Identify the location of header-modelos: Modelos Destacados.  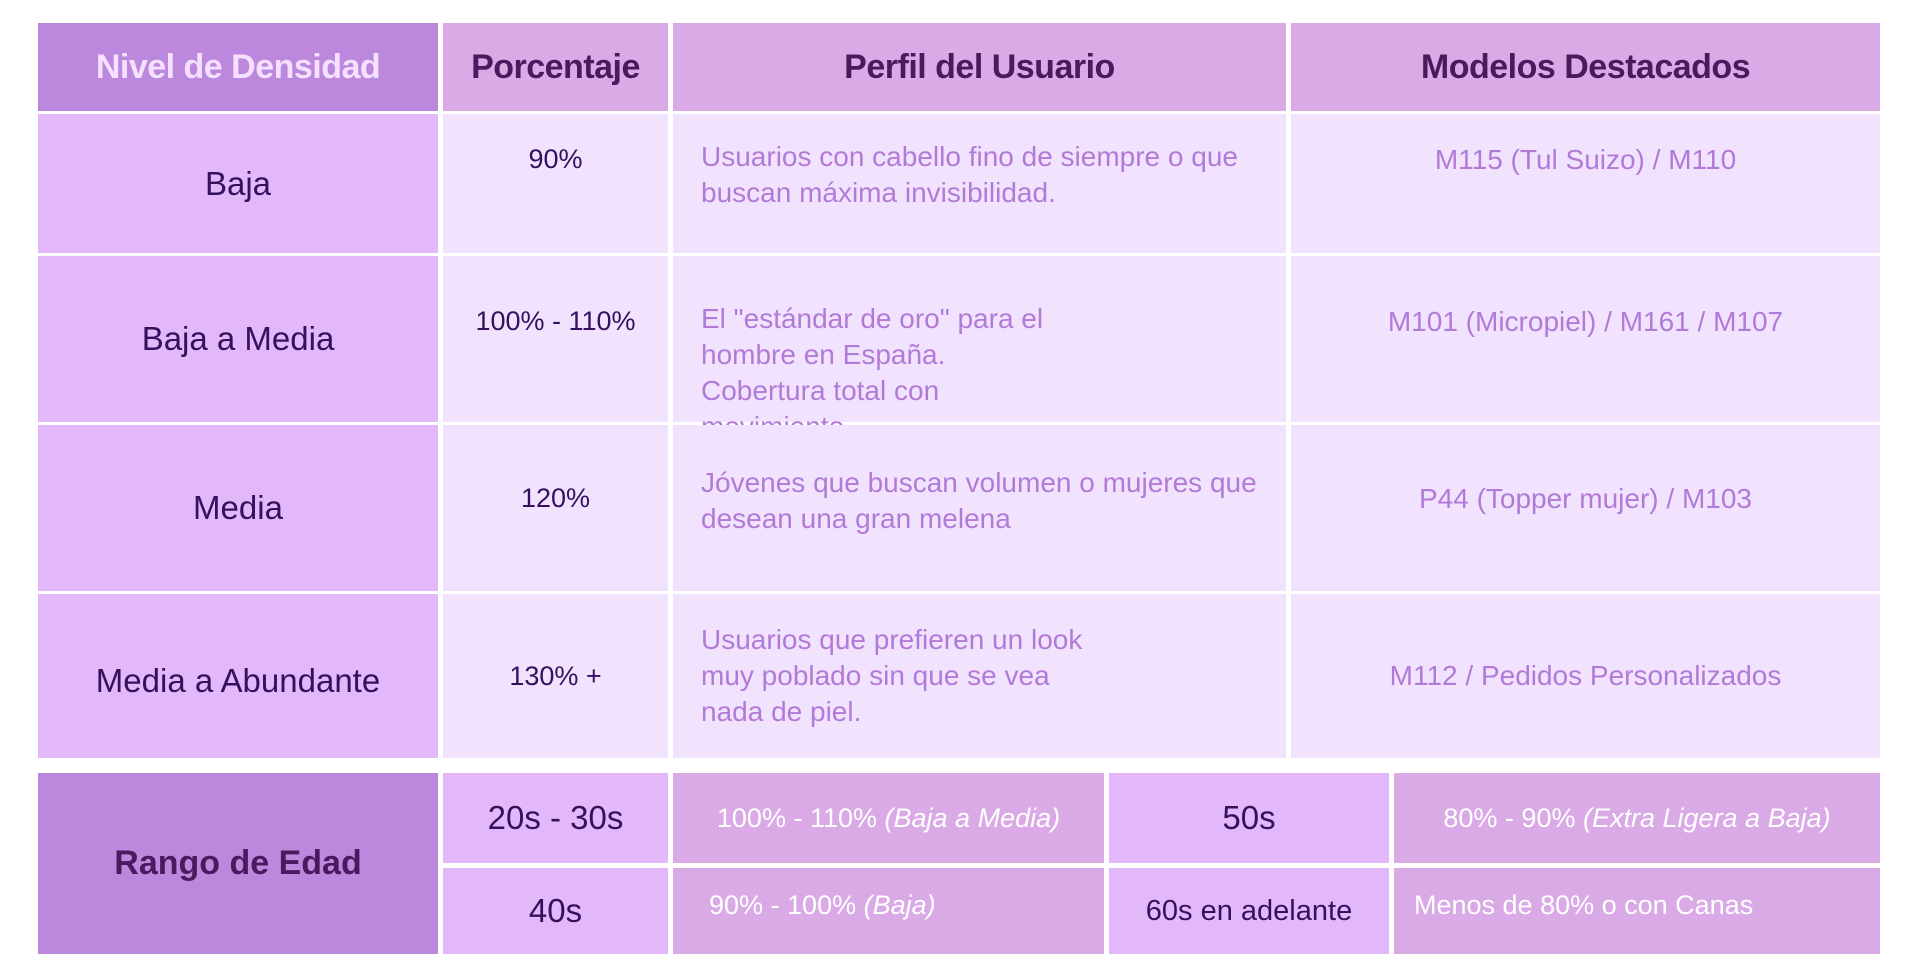
(1585, 67).